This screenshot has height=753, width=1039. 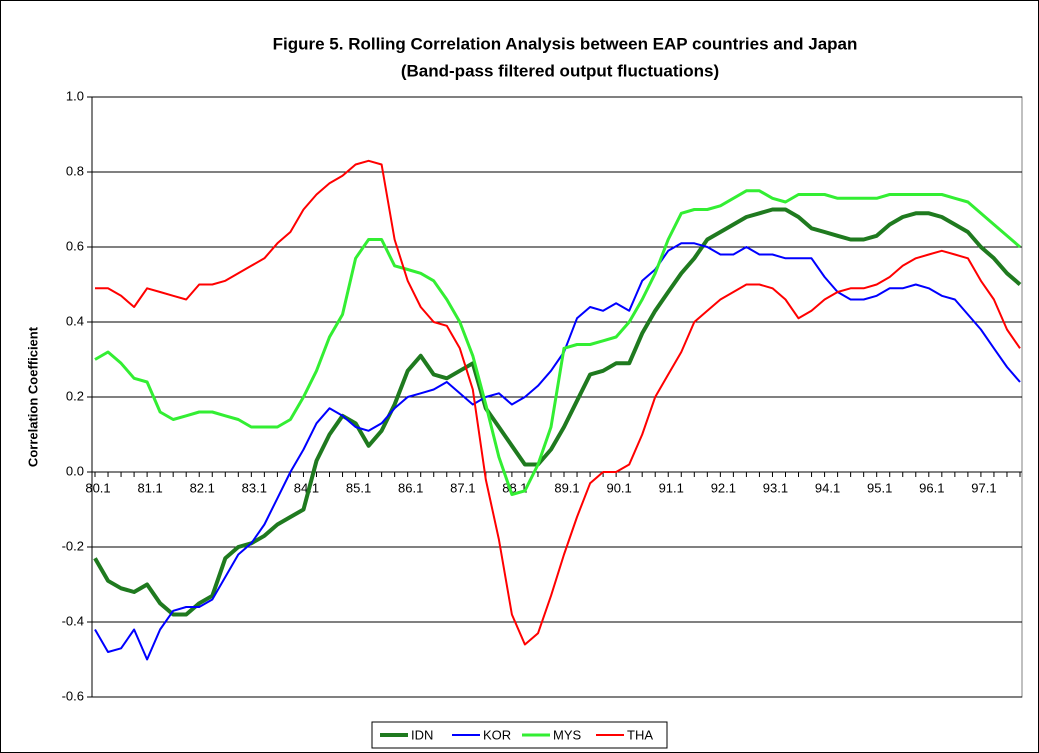 I want to click on x-tick-label: 82.1, so click(x=202, y=487).